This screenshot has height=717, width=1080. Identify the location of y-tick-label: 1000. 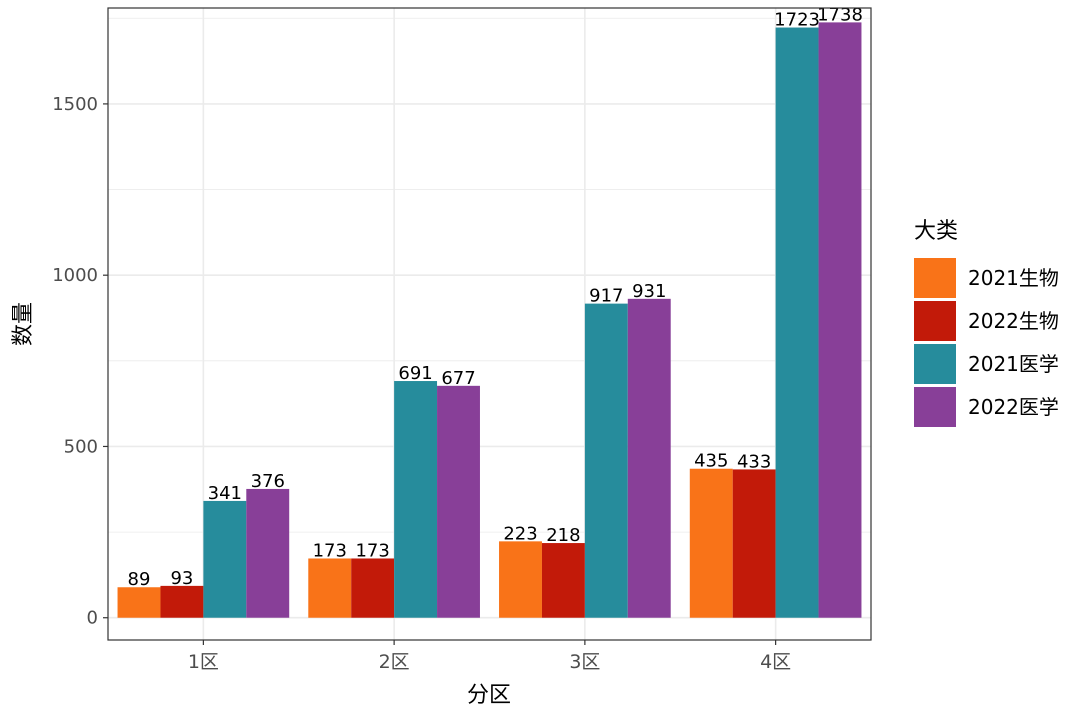
(75, 275).